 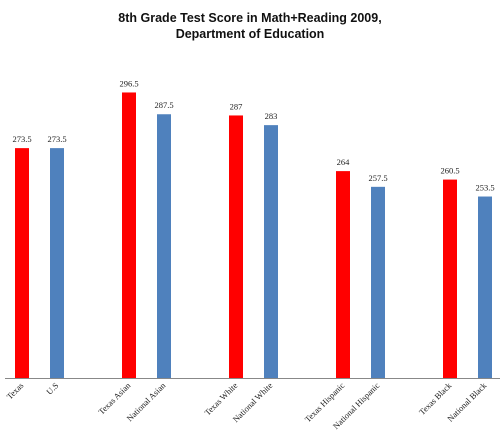 I want to click on data-label: 260.5, so click(x=449, y=171).